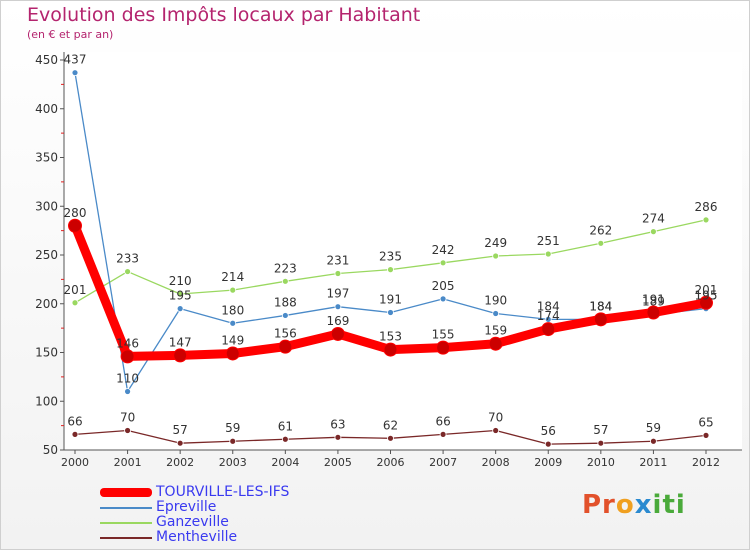 The image size is (750, 550). Describe the element at coordinates (127, 379) in the screenshot. I see `data-label: 110` at that location.